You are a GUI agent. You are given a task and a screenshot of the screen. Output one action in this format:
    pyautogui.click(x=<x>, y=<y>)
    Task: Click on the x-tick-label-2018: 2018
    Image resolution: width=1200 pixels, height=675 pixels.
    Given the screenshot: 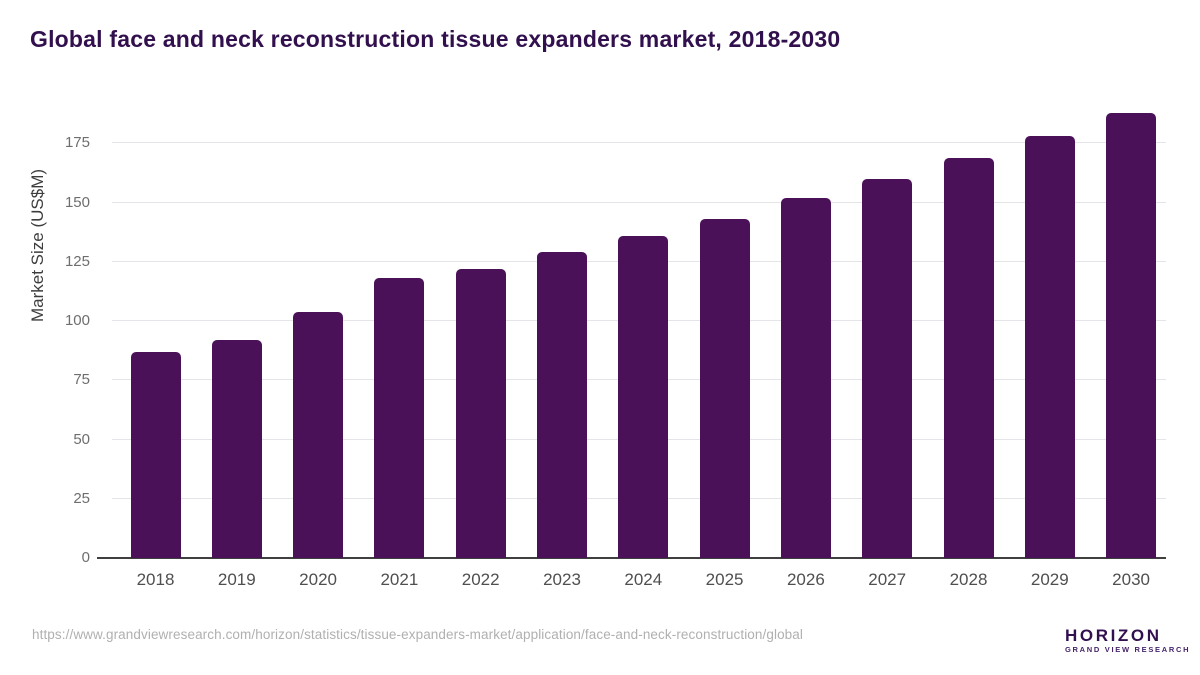 What is the action you would take?
    pyautogui.click(x=155, y=579)
    